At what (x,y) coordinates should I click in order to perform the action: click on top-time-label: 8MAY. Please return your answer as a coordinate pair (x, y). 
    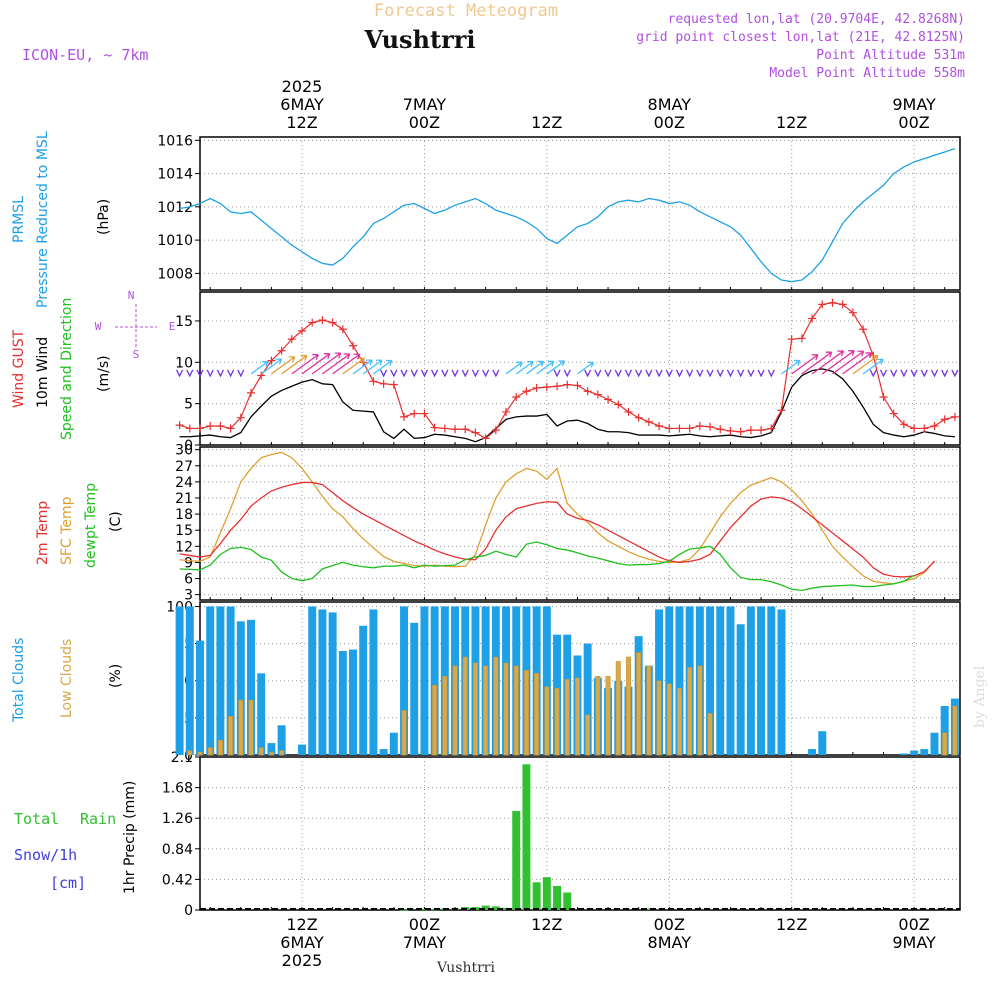
    Looking at the image, I should click on (670, 104).